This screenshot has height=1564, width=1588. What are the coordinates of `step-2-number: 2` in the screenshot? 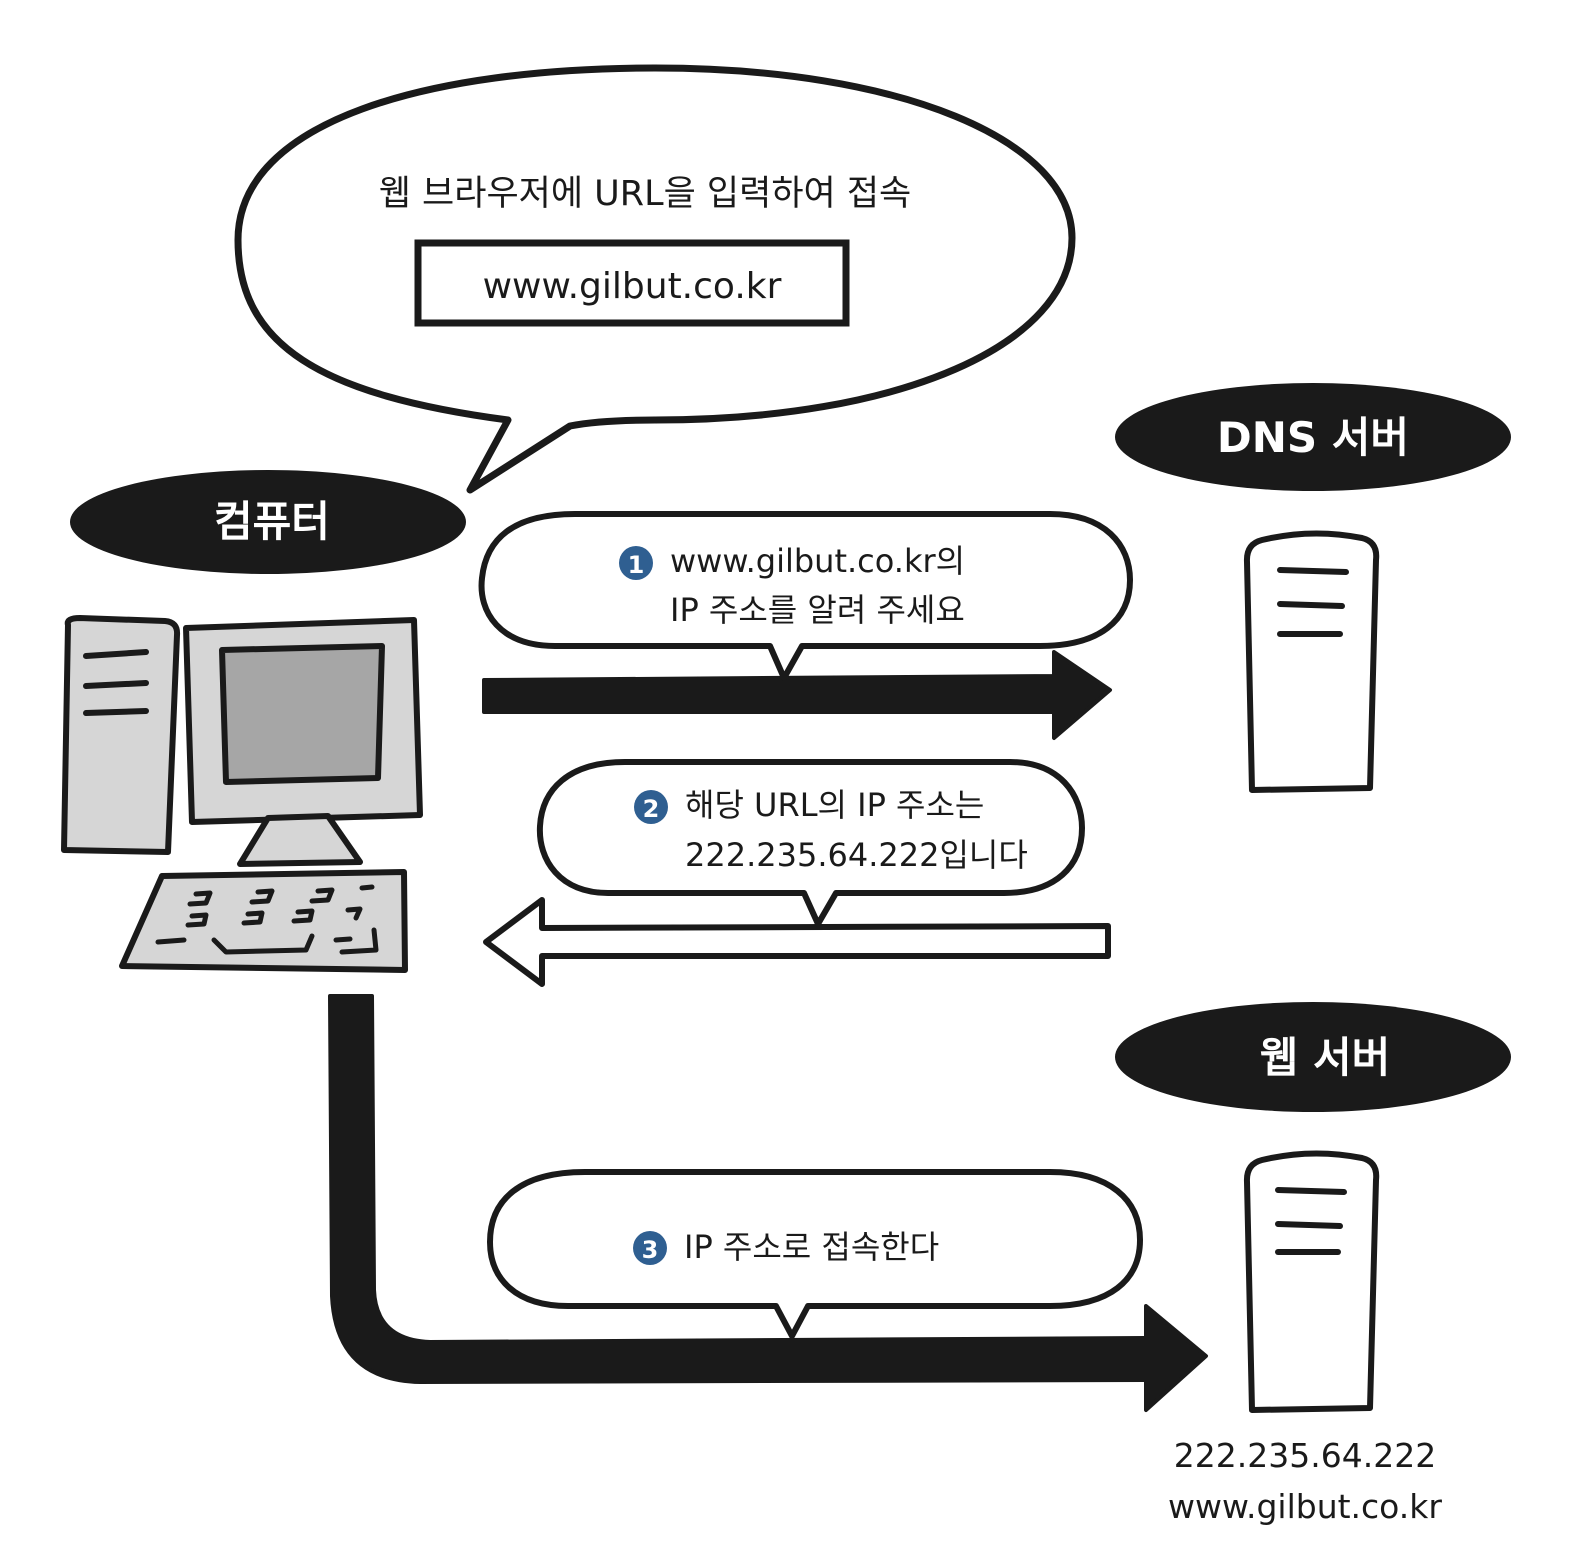 It's located at (651, 809).